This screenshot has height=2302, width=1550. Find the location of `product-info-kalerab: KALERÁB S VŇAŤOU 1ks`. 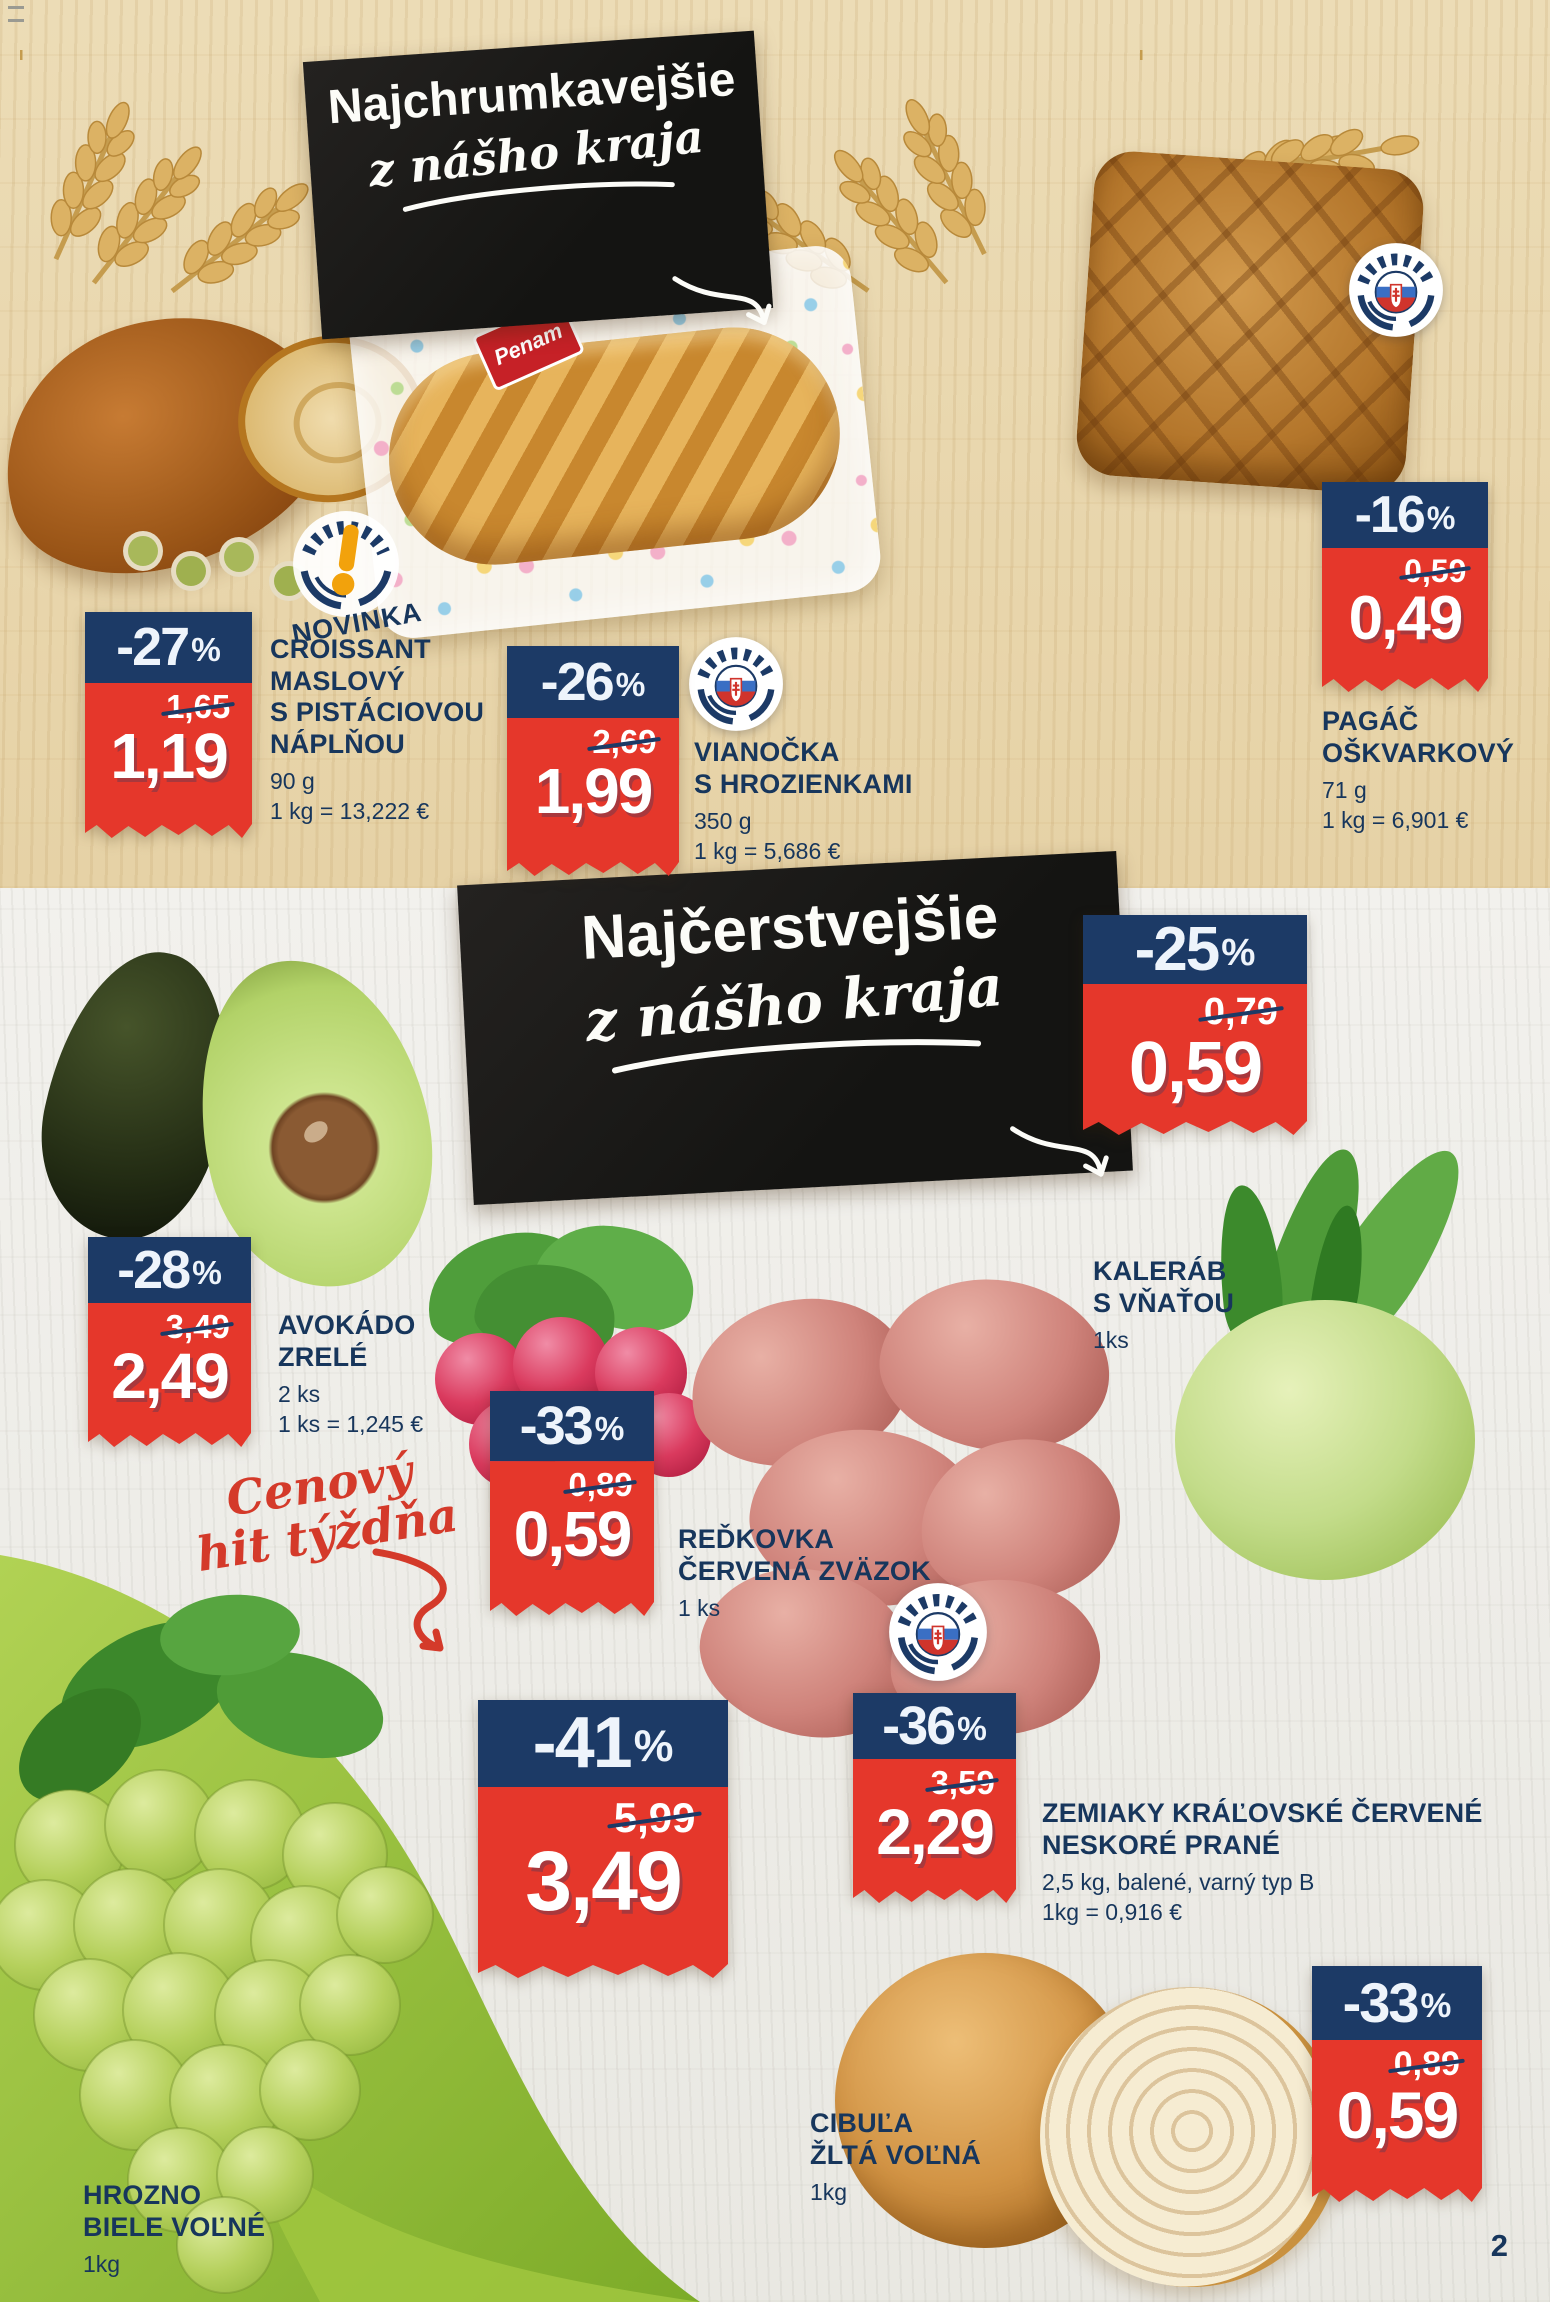

product-info-kalerab: KALERÁB S VŇAŤOU 1ks is located at coordinates (1203, 1306).